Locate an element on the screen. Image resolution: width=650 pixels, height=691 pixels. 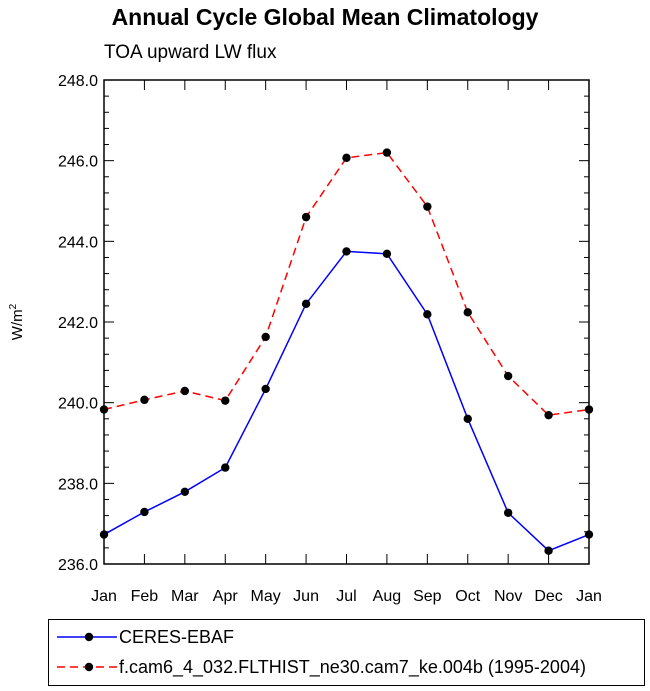
x-tick-label: Oct is located at coordinates (467, 596).